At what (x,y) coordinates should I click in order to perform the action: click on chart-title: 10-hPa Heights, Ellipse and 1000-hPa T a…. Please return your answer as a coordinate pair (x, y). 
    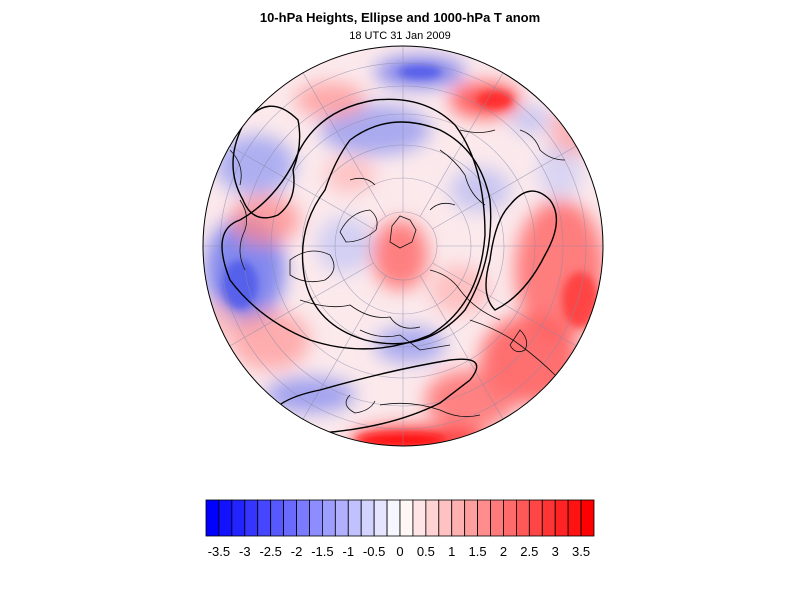
    Looking at the image, I should click on (400, 17).